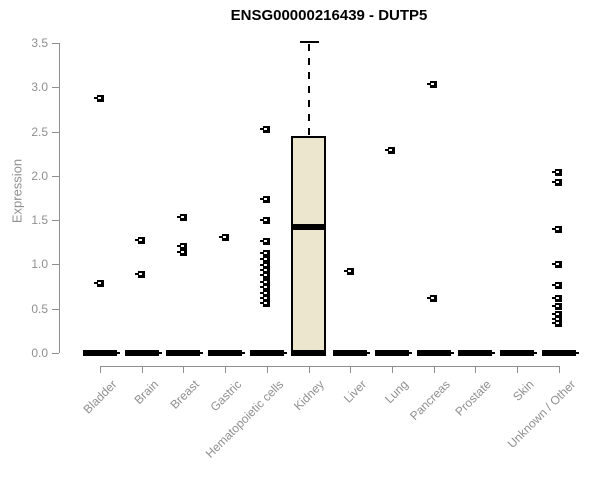  I want to click on x-category-label: Liver, so click(355, 391).